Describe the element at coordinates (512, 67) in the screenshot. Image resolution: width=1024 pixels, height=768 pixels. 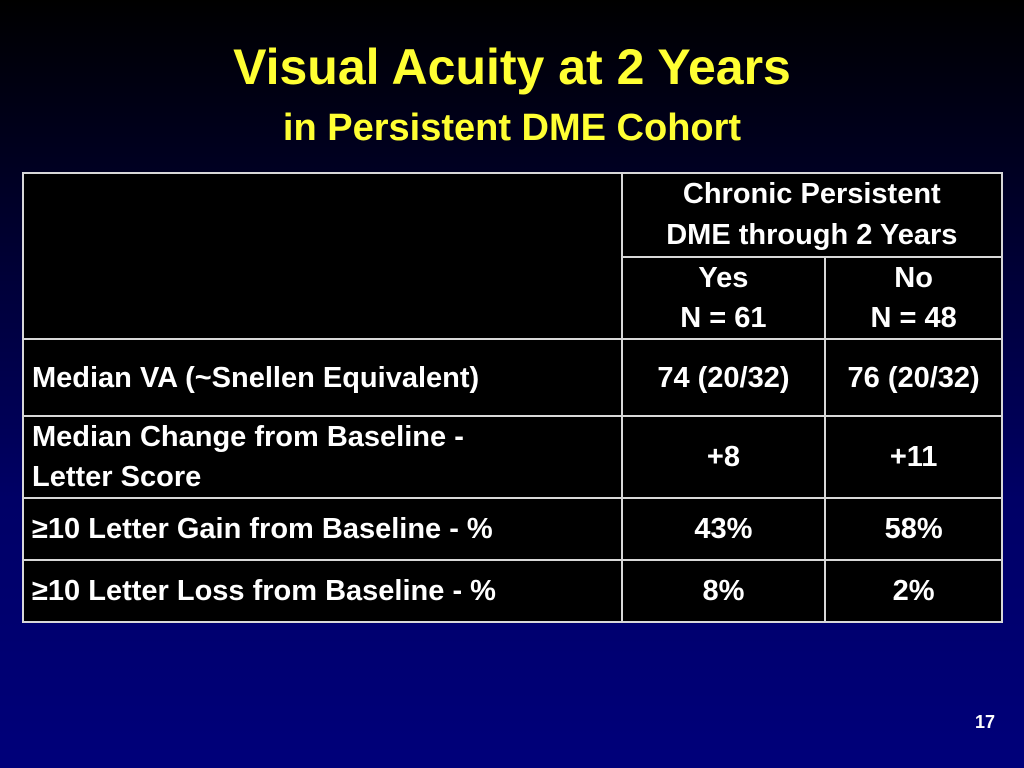
I see `slide-title: Visual Acuity at 2 Years` at that location.